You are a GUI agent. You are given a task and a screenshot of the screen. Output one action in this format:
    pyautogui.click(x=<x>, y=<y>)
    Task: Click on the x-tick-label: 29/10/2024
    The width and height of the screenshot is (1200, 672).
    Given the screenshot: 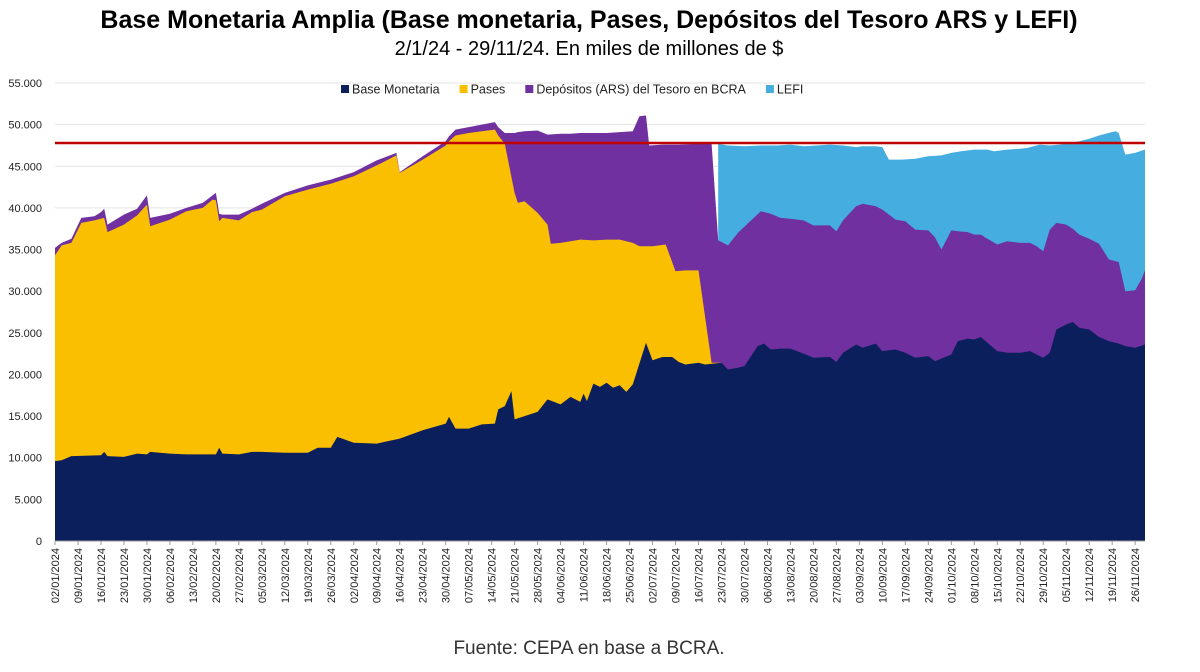 What is the action you would take?
    pyautogui.click(x=1044, y=575)
    